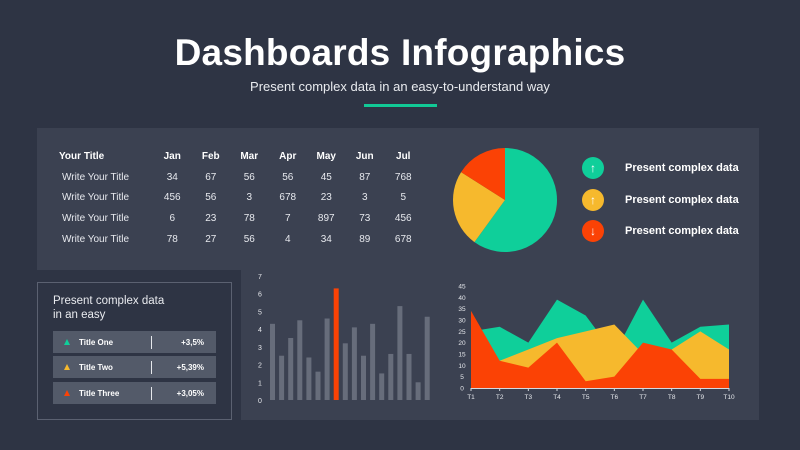 The height and width of the screenshot is (450, 800). What do you see at coordinates (109, 301) in the screenshot?
I see `stats-box-title-line1: Present complex data` at bounding box center [109, 301].